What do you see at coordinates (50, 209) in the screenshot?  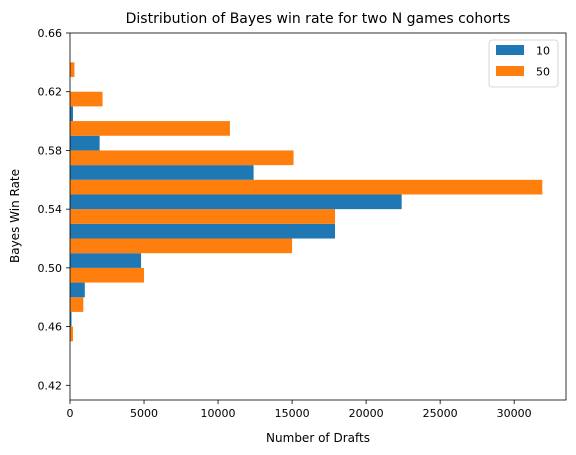 I see `y-tick-label: 0.54` at bounding box center [50, 209].